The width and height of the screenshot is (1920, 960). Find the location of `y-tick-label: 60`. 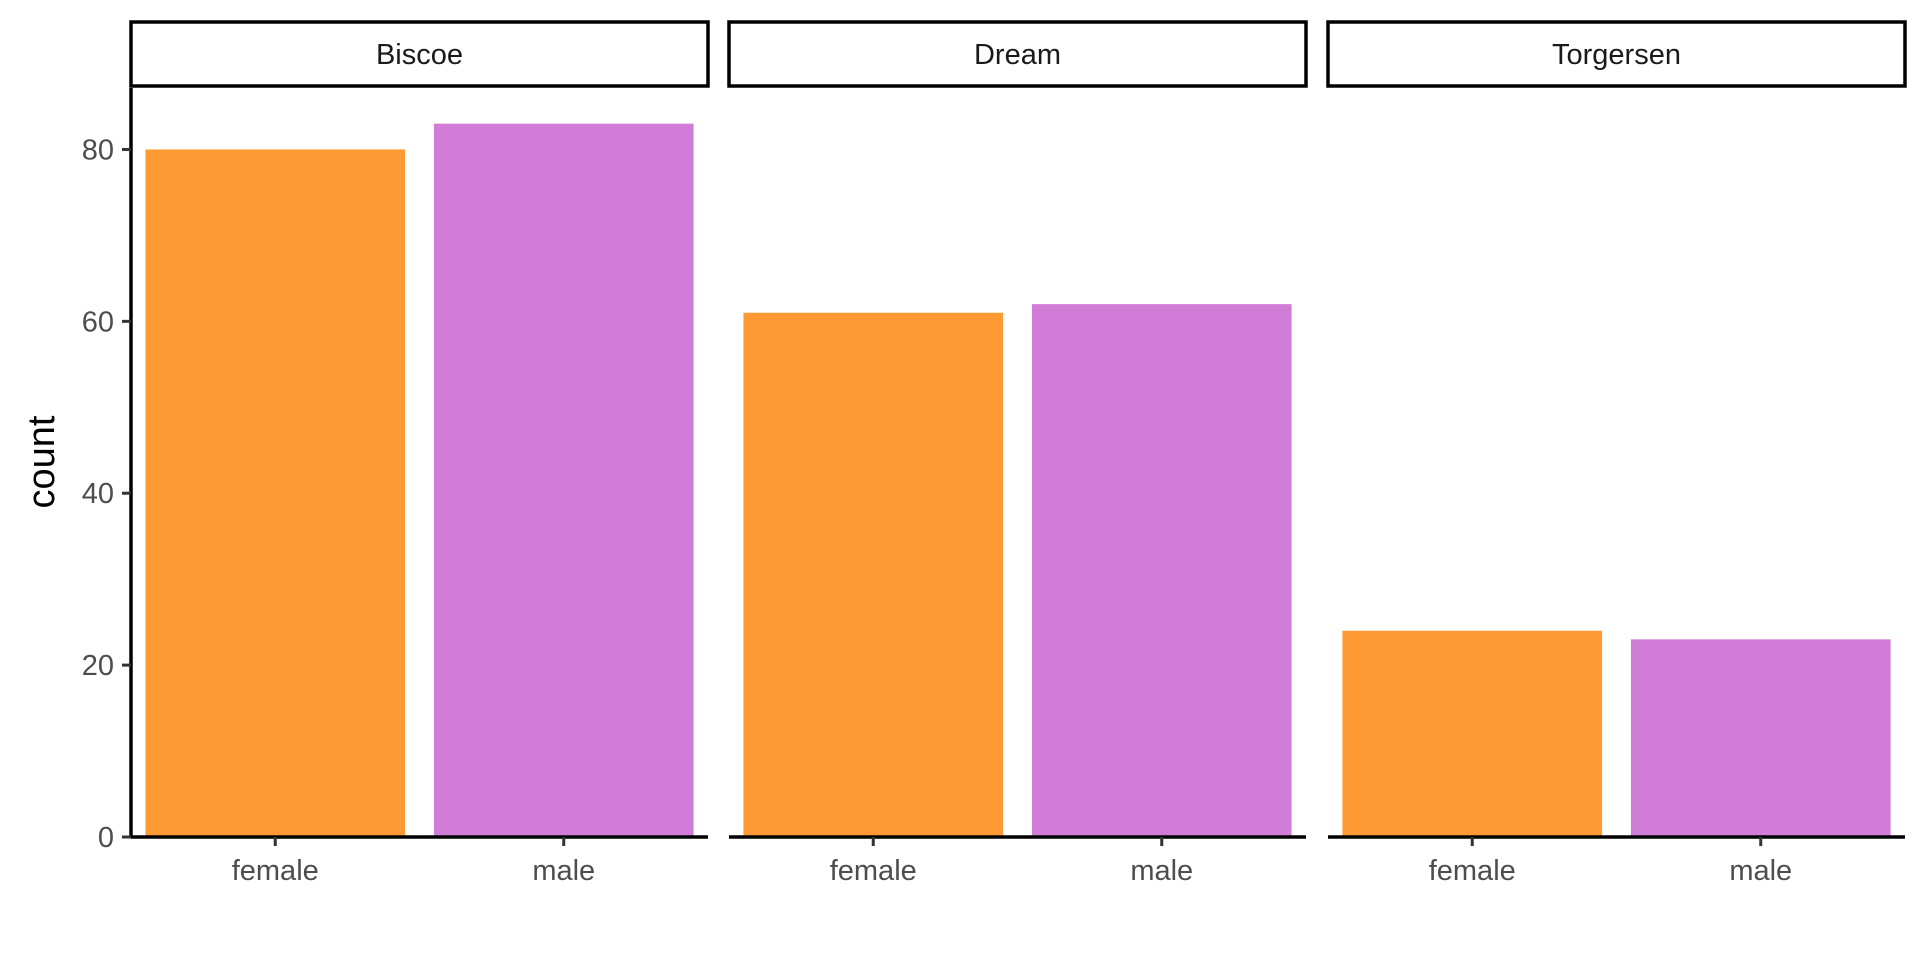

y-tick-label: 60 is located at coordinates (98, 322).